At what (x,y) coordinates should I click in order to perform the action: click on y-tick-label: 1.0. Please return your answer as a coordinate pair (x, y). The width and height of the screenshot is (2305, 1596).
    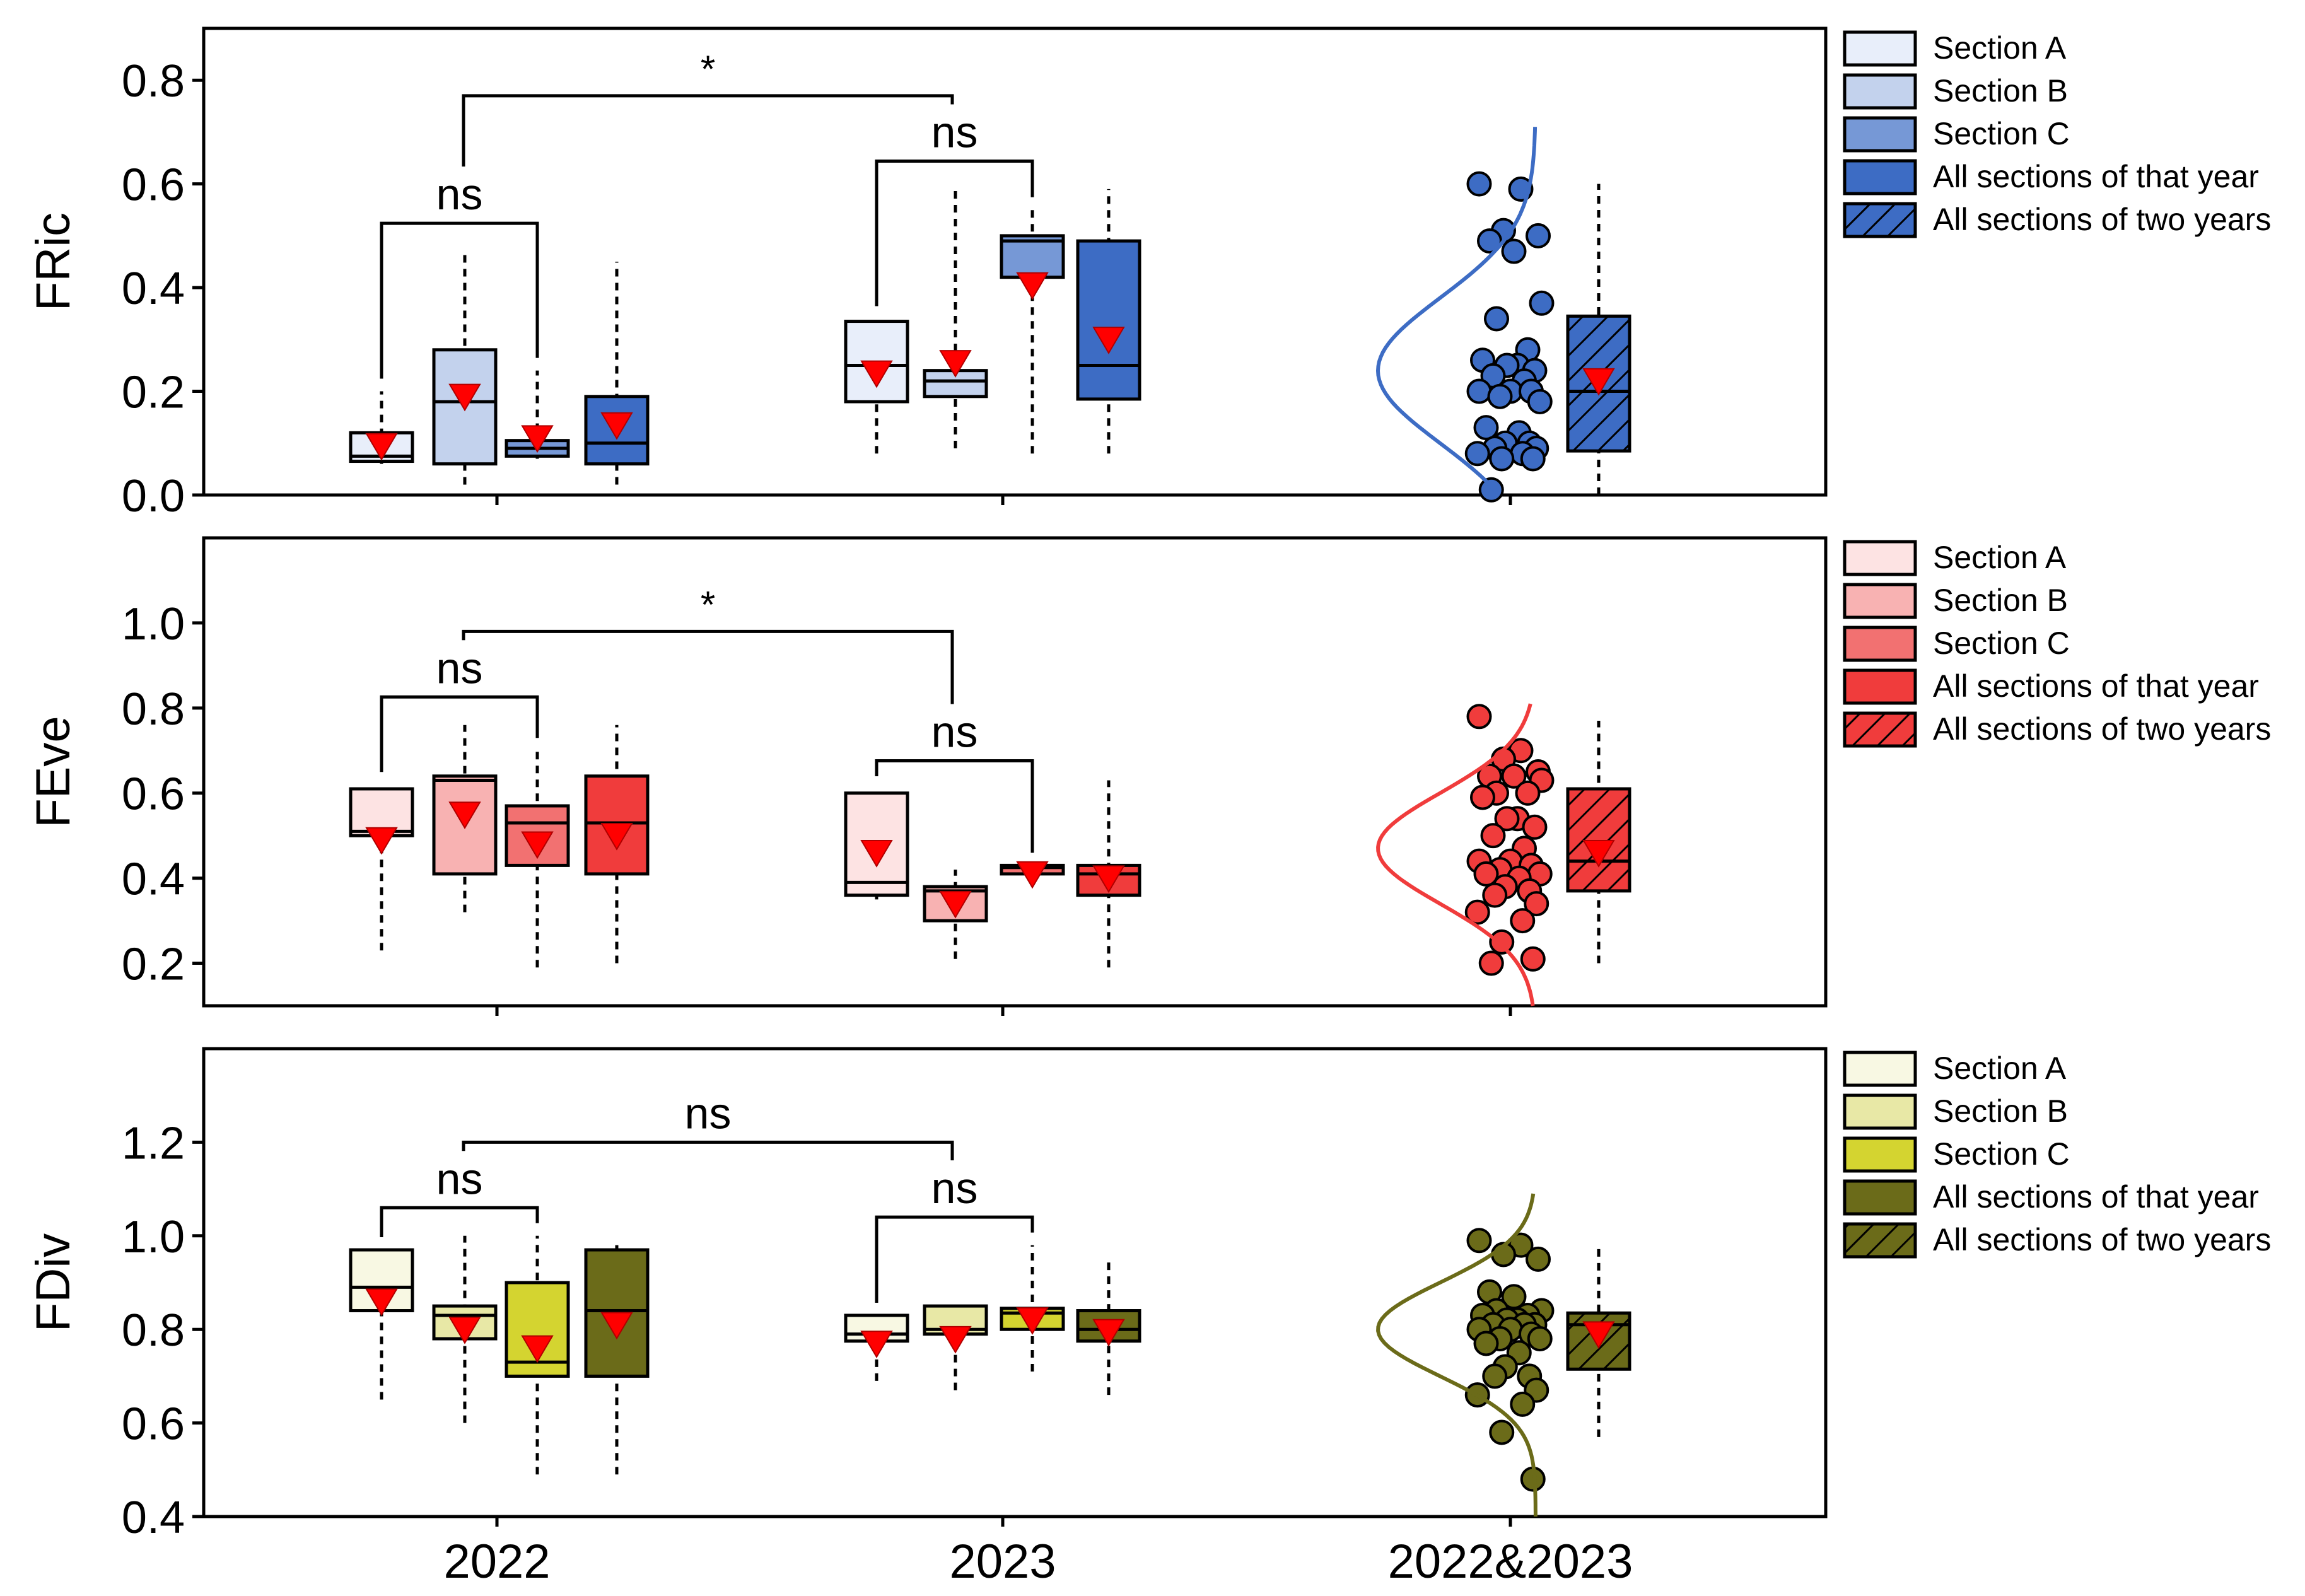
    Looking at the image, I should click on (153, 624).